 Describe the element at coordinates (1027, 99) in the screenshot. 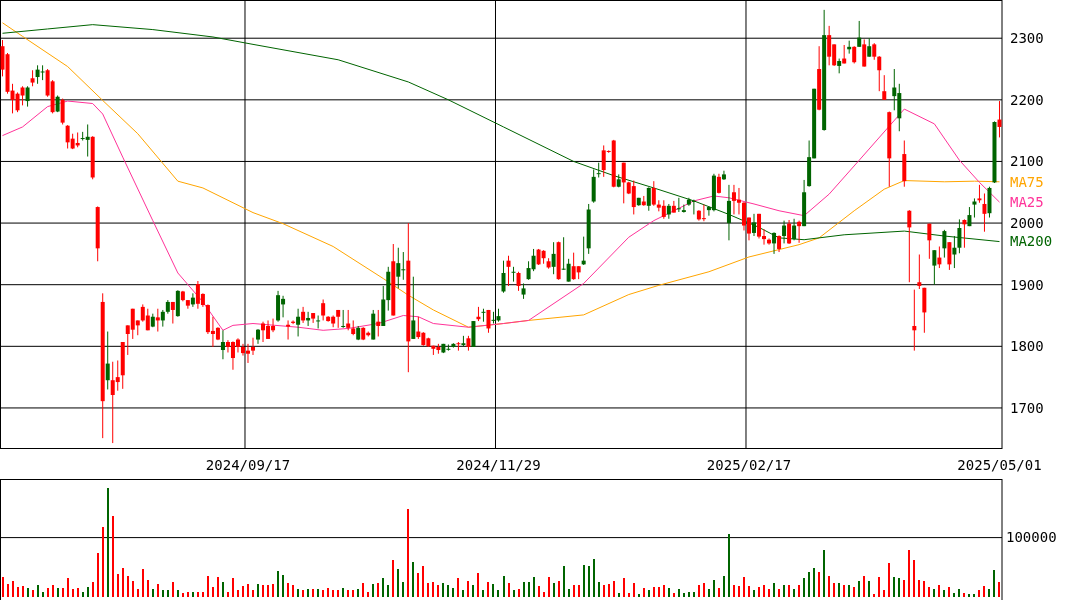

I see `y-tick-label: 2200` at that location.